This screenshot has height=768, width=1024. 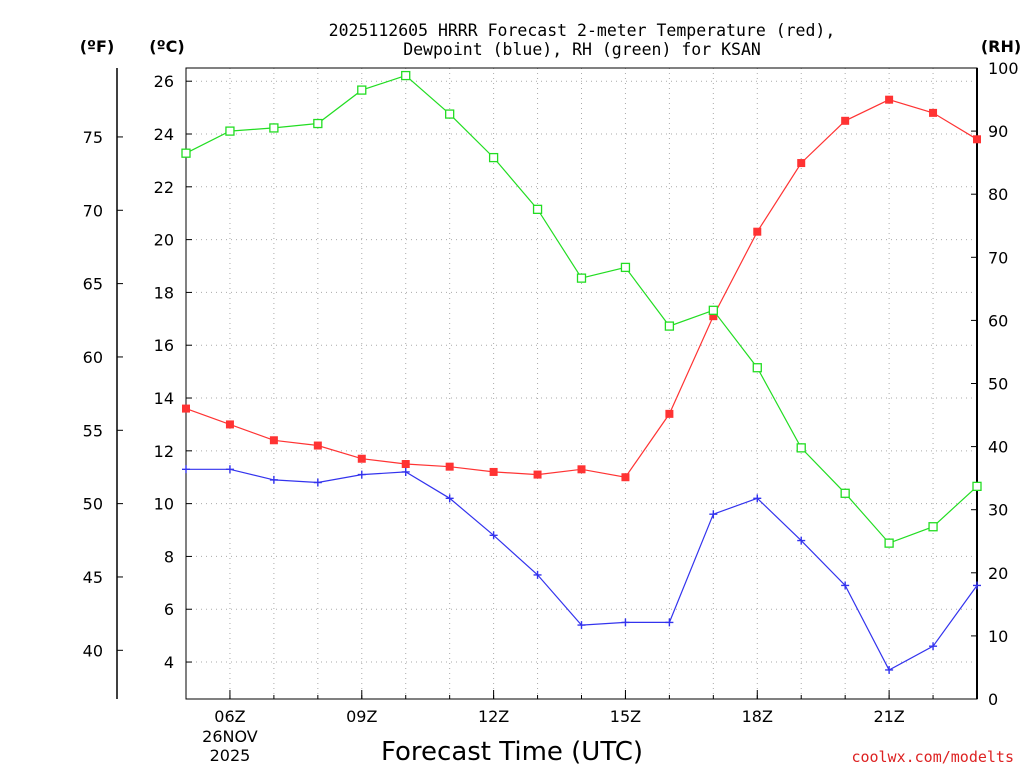 I want to click on x-tick-label: 06Z, so click(x=229, y=716).